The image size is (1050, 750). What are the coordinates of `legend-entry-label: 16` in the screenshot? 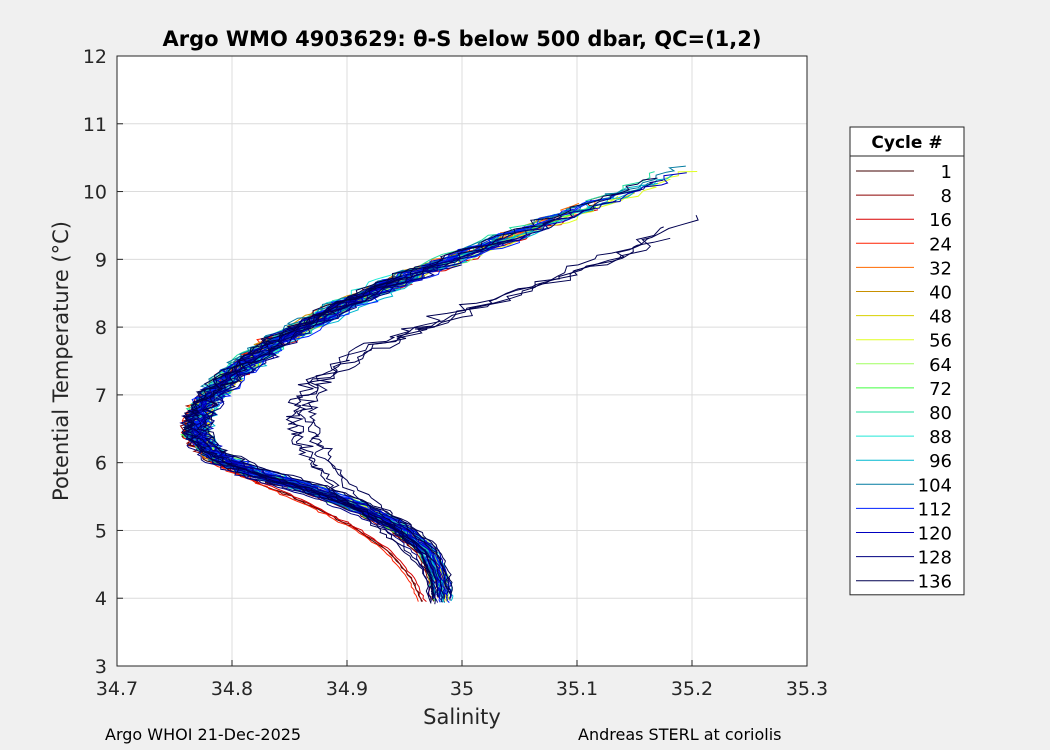 It's located at (940, 220).